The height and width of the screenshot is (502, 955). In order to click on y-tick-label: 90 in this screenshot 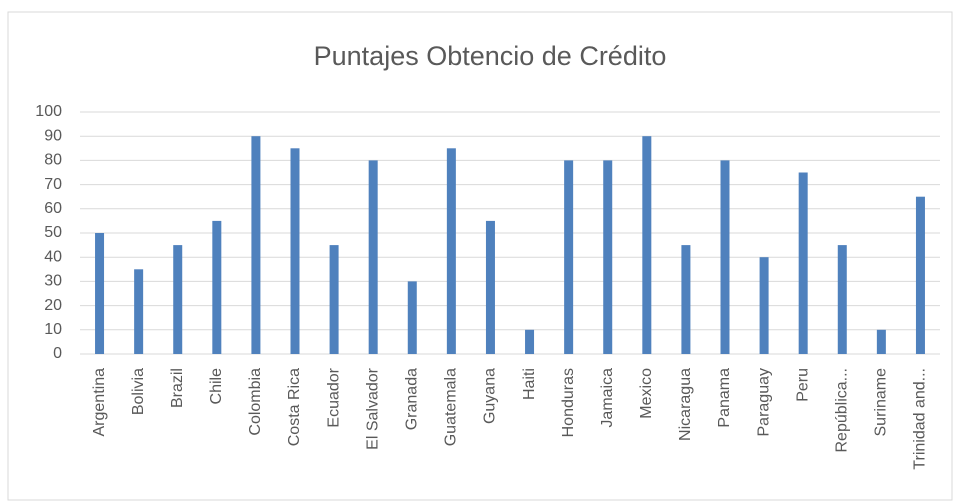, I will do `click(53, 135)`.